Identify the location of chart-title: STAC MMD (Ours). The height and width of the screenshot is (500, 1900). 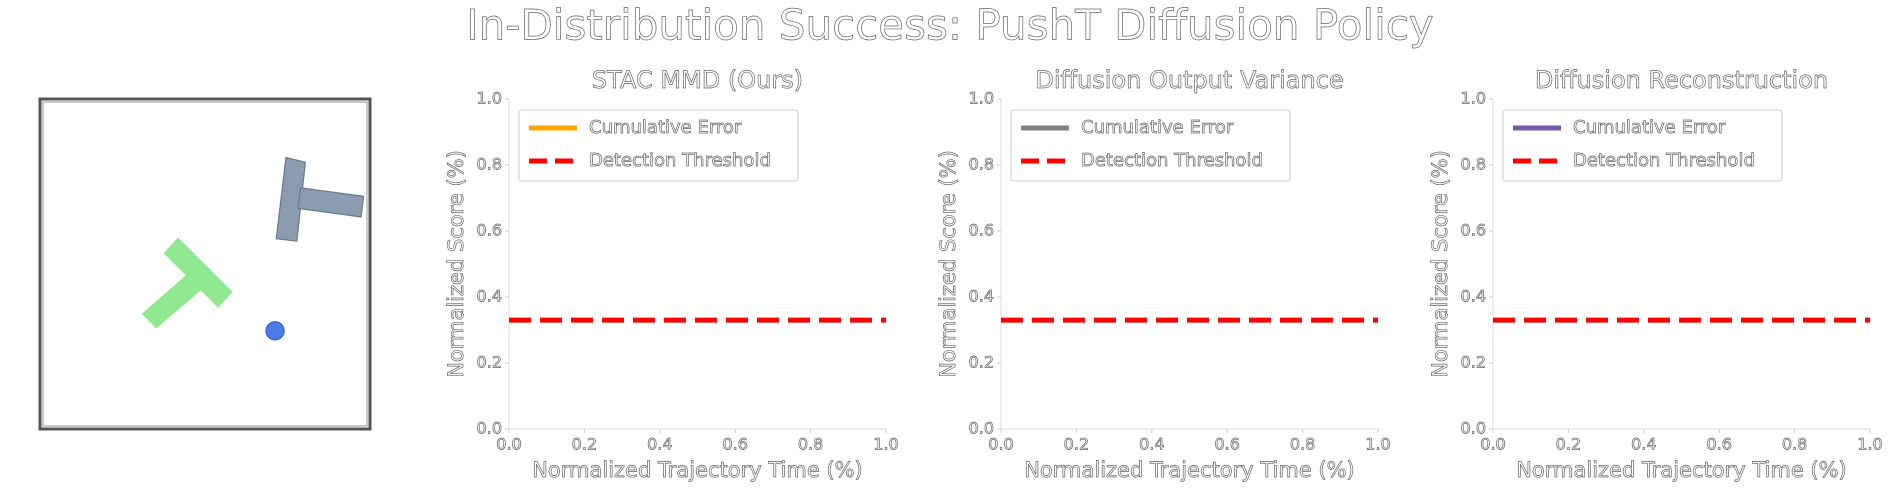
(697, 80).